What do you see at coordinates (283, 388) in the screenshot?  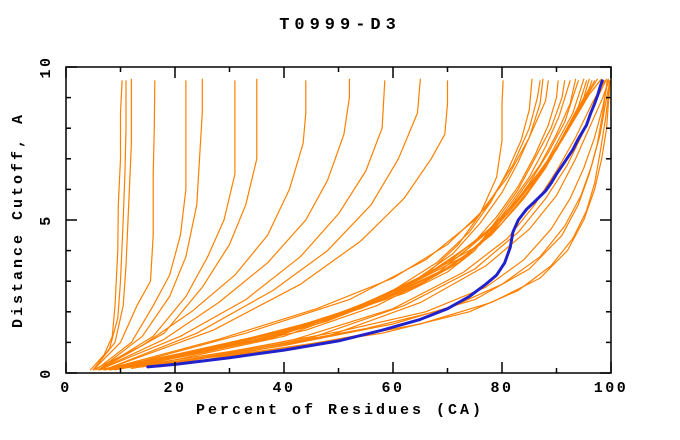 I see `x-tick-label: 40` at bounding box center [283, 388].